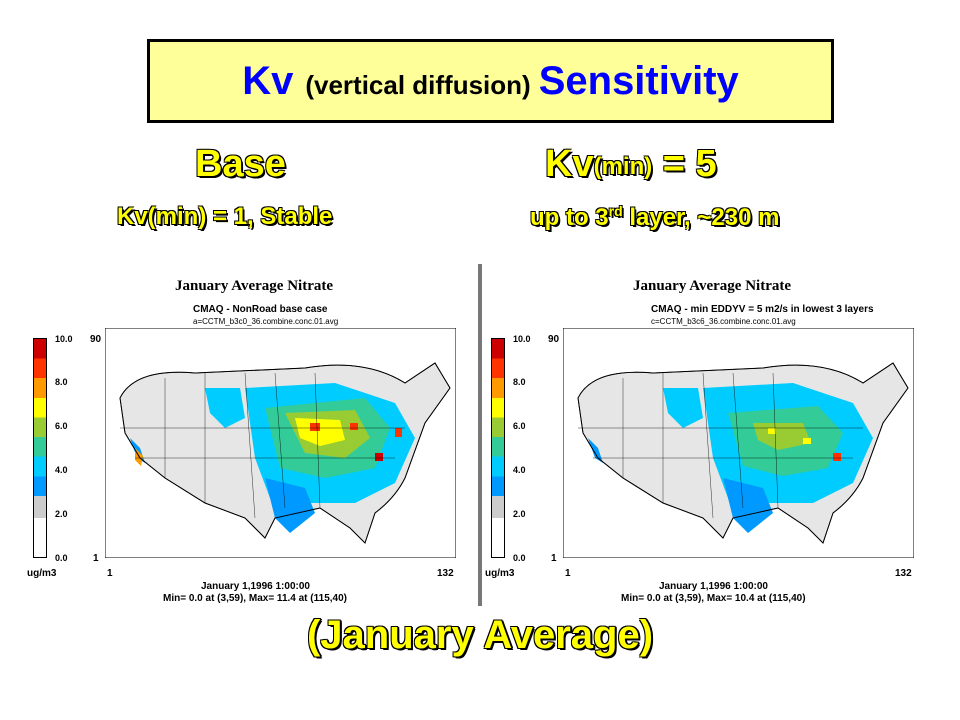 The width and height of the screenshot is (960, 720). I want to click on left-x-left: 1, so click(110, 573).